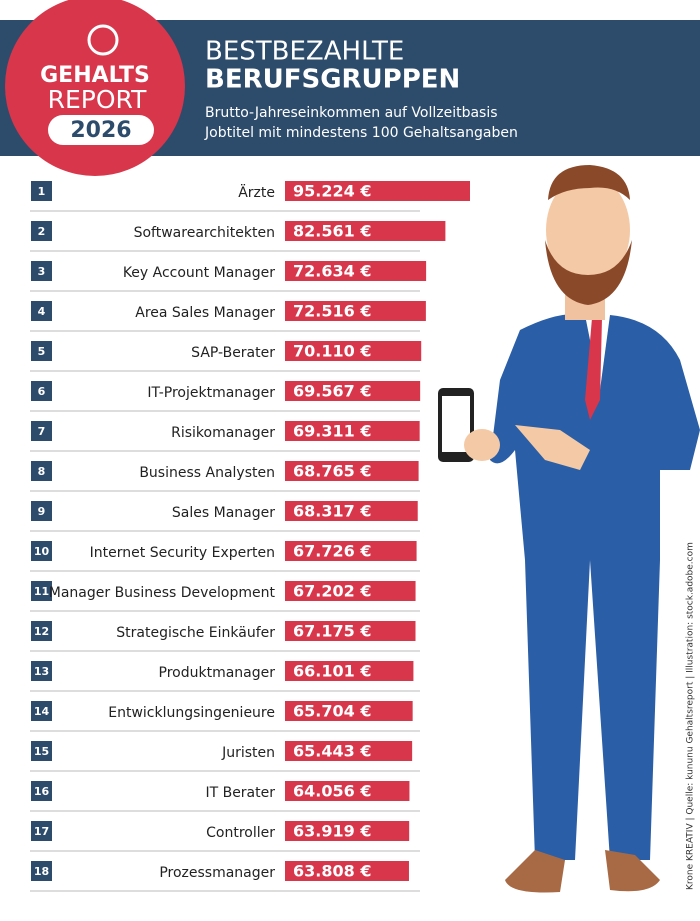 The image size is (700, 921). I want to click on value-label: 82.561 €, so click(332, 231).